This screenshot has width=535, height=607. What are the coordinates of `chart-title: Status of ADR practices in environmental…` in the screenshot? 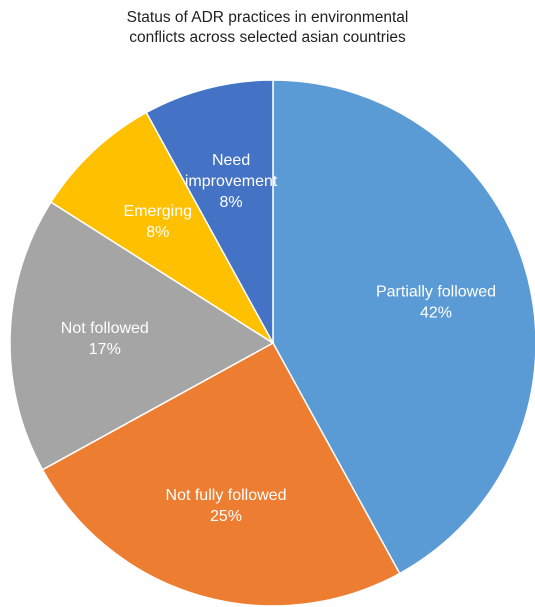 It's located at (267, 28).